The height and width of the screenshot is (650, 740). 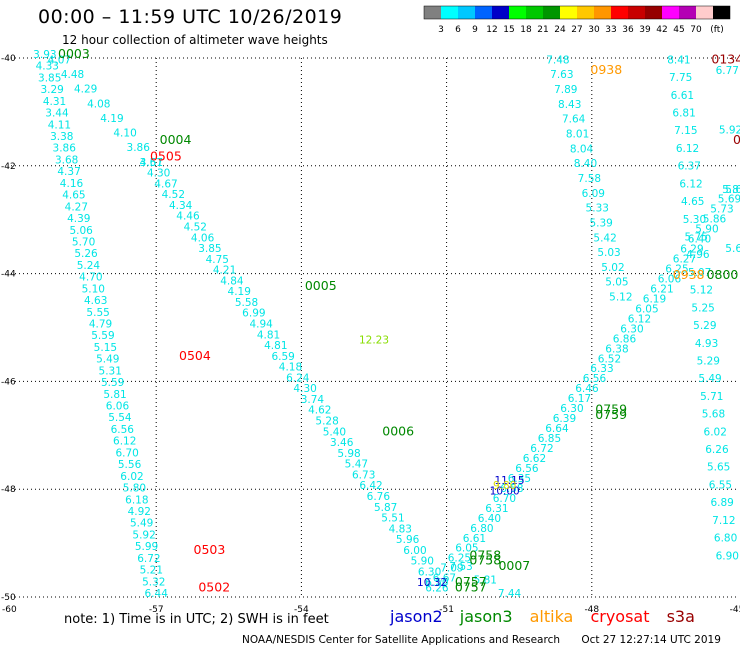 What do you see at coordinates (600, 223) in the screenshot?
I see `swh-value: 5.39` at bounding box center [600, 223].